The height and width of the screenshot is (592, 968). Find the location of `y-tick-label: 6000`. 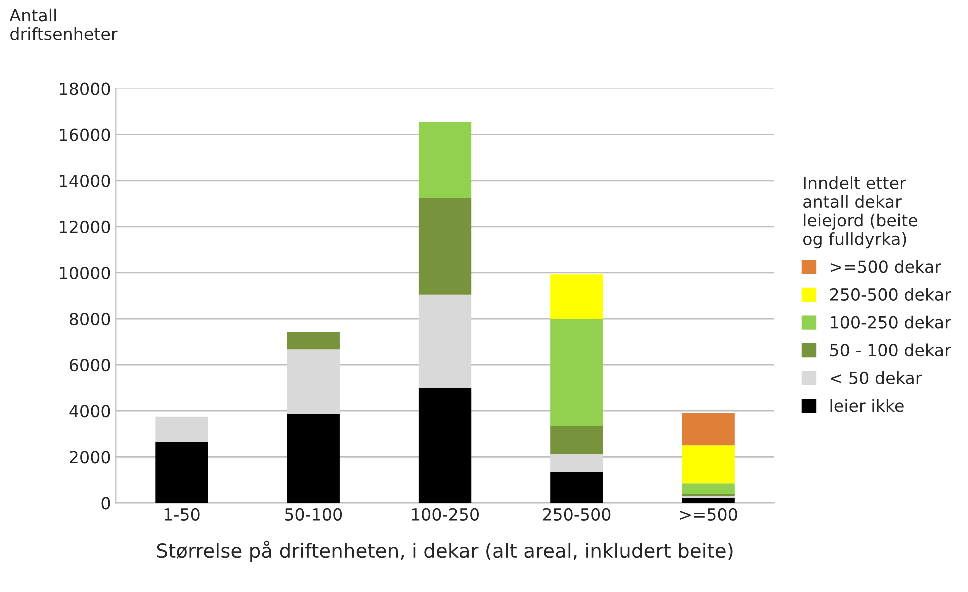

y-tick-label: 6000 is located at coordinates (90, 365).